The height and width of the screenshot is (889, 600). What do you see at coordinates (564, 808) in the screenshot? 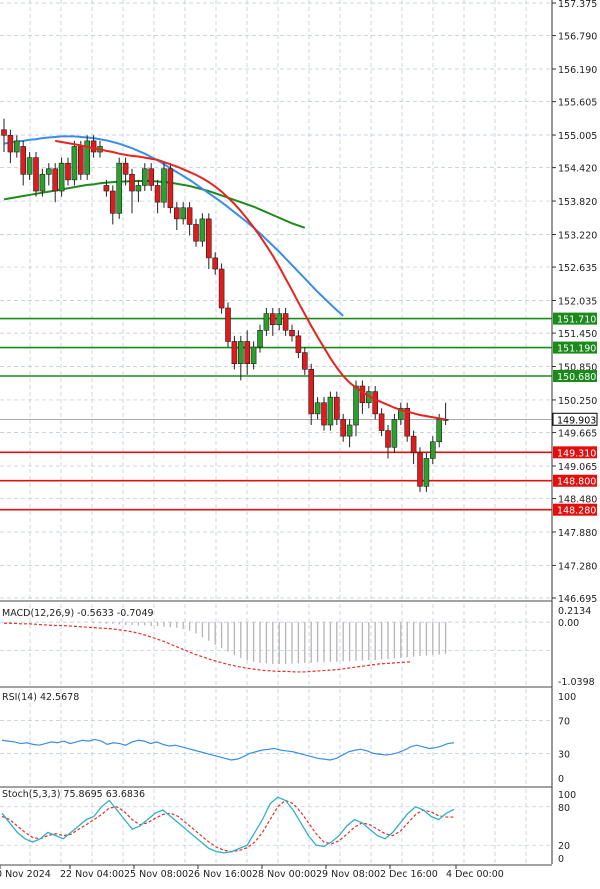
I see `stoch-axis-label: 80` at bounding box center [564, 808].